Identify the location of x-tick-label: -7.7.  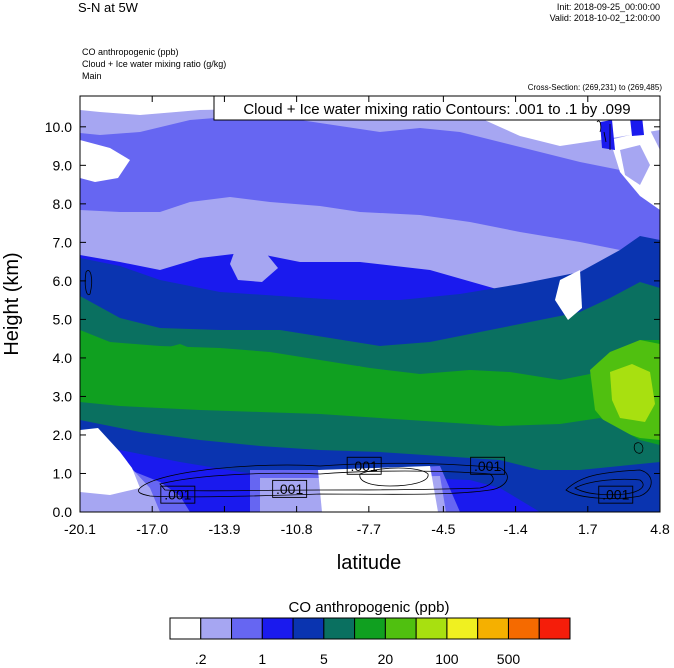
(369, 529).